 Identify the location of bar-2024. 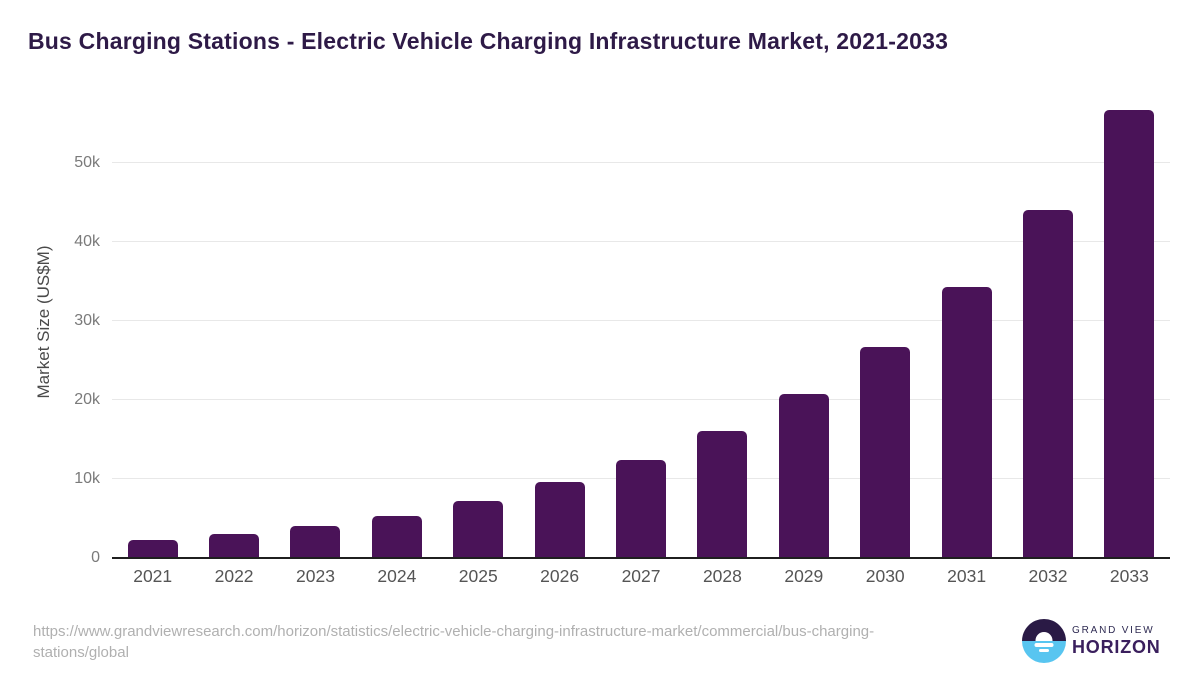
(396, 537).